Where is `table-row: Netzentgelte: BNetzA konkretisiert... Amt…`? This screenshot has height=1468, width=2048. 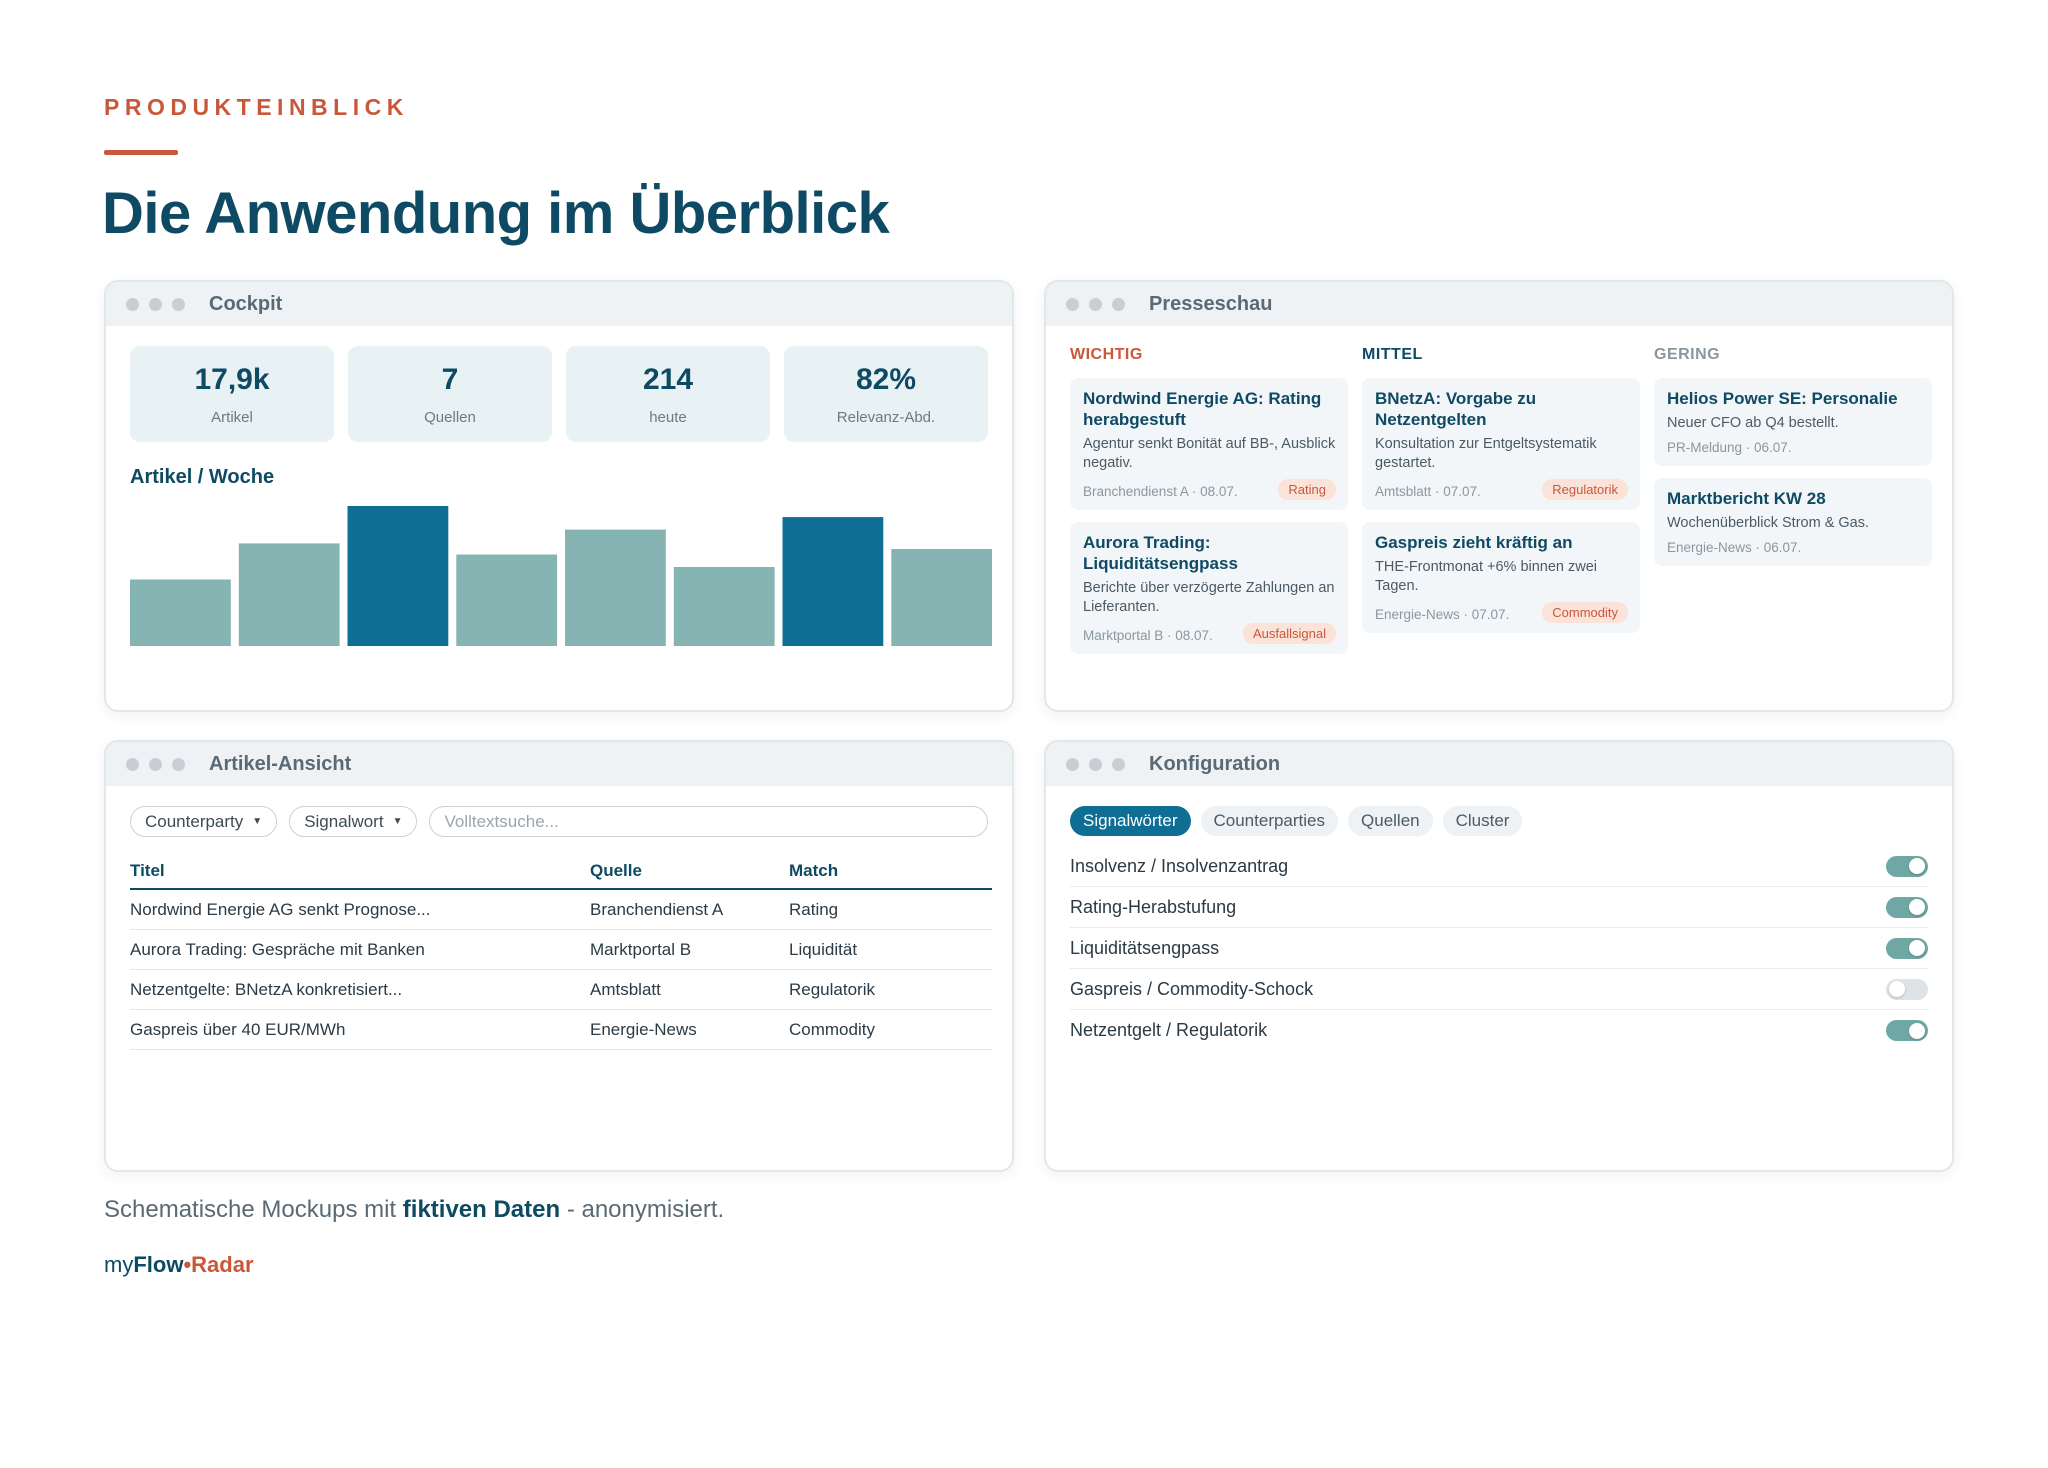 table-row: Netzentgelte: BNetzA konkretisiert... Amt… is located at coordinates (561, 990).